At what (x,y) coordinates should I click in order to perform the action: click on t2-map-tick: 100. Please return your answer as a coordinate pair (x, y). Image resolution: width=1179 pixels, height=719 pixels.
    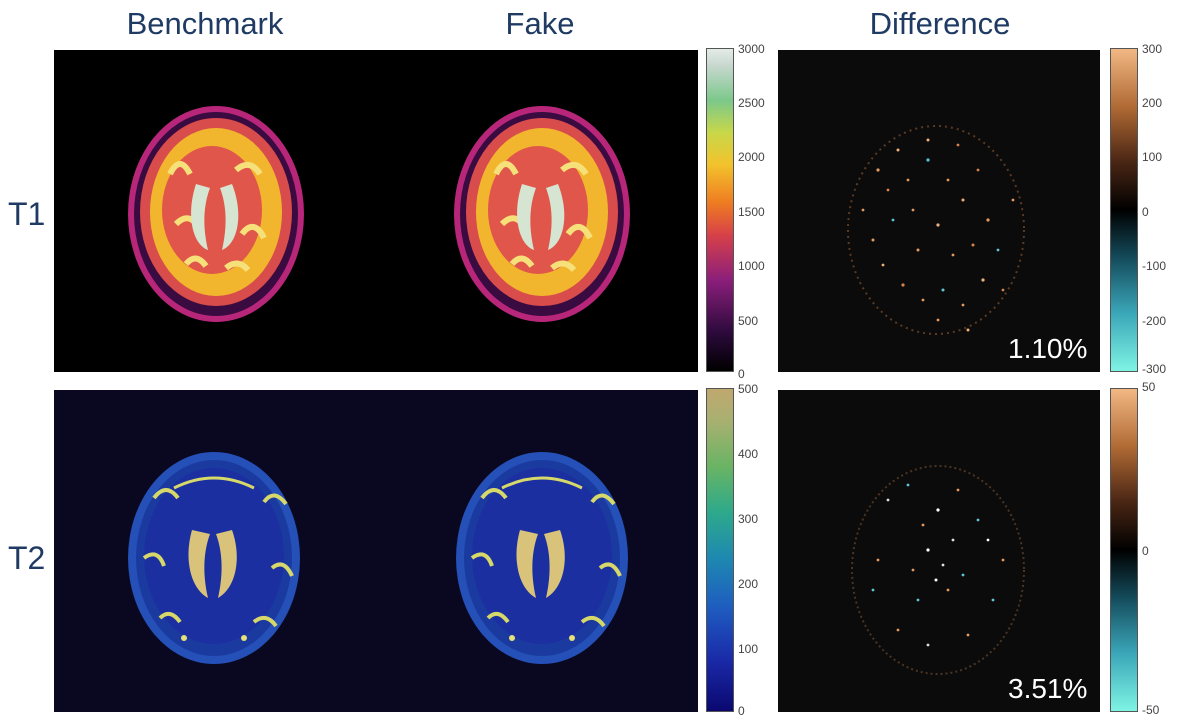
    Looking at the image, I should click on (748, 649).